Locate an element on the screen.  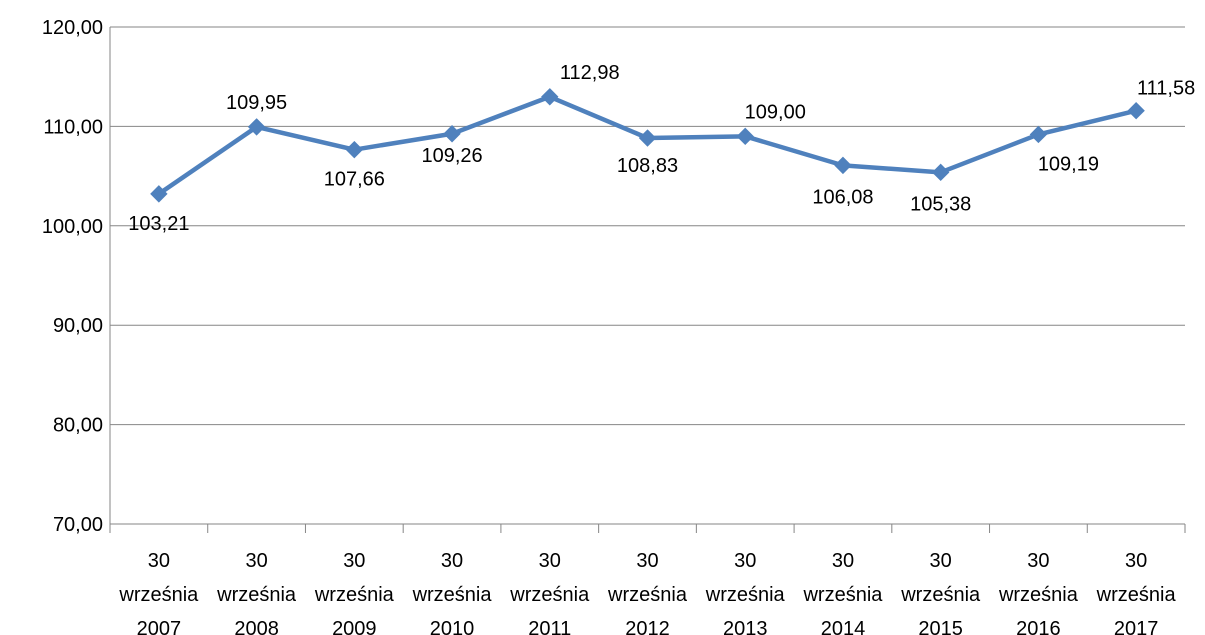
x-tick-label-line: 2010 is located at coordinates (452, 626).